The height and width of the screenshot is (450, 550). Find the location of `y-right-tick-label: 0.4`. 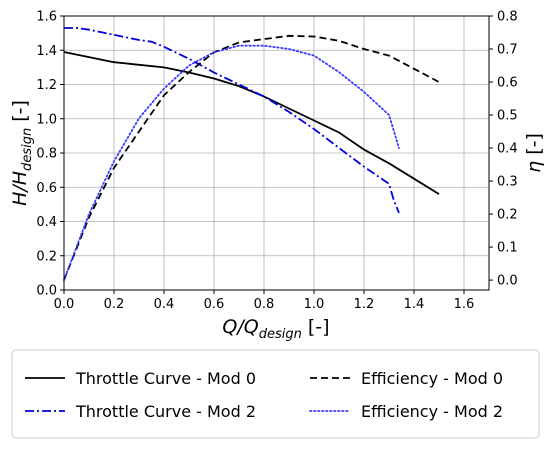

y-right-tick-label: 0.4 is located at coordinates (507, 149).